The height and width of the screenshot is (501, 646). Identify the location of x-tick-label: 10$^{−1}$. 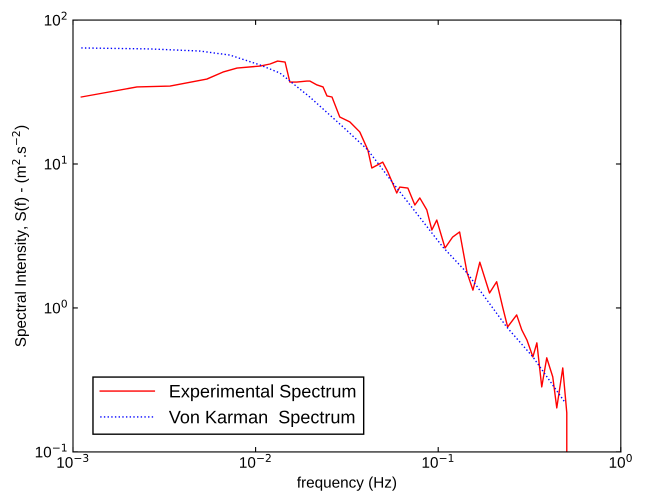
(438, 461).